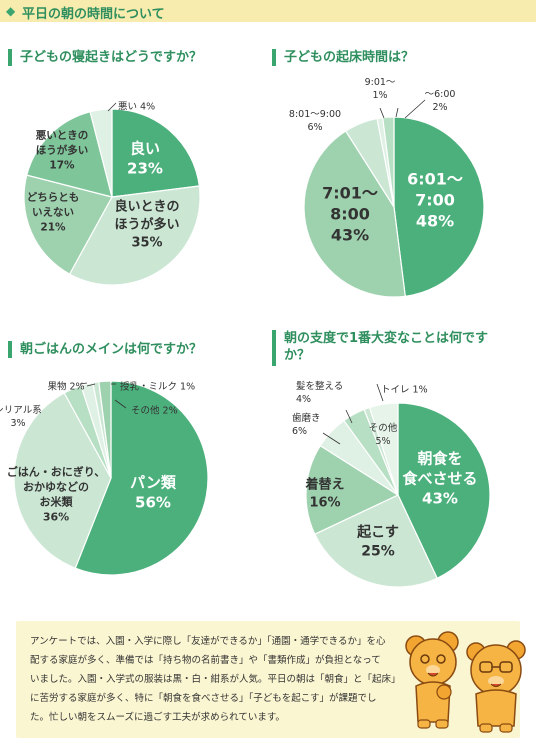 The image size is (536, 751). What do you see at coordinates (112, 107) in the screenshot?
I see `chart1-leader-line` at bounding box center [112, 107].